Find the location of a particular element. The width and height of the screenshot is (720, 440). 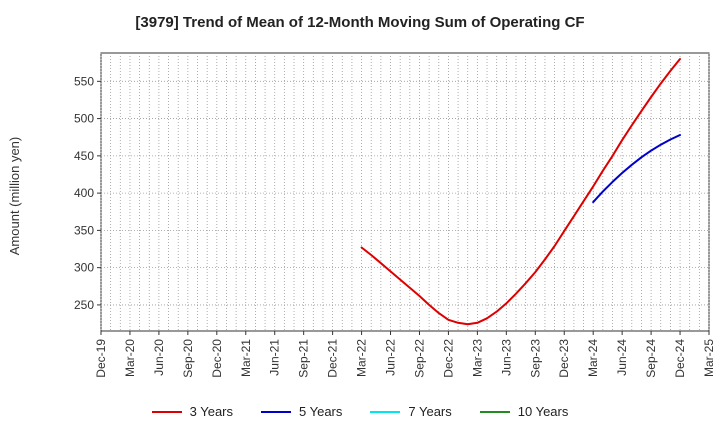

legend-item-7-years: 7 Years is located at coordinates (411, 411).